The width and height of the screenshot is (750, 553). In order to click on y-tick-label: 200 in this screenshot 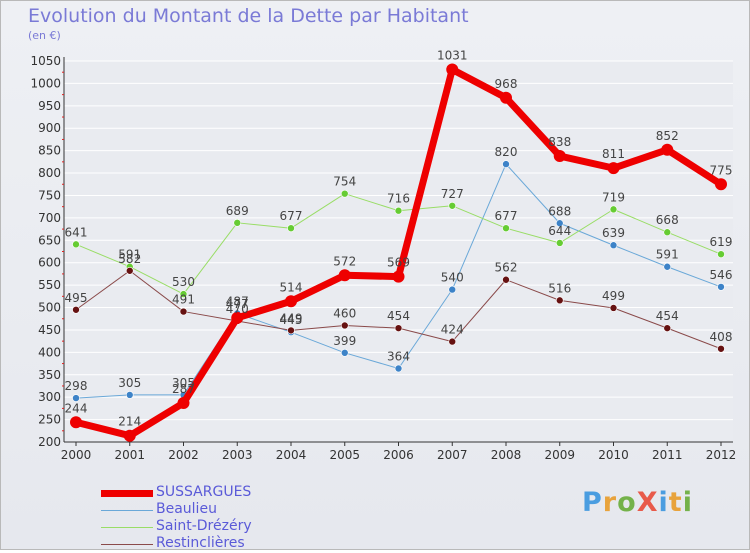, I will do `click(49, 442)`.